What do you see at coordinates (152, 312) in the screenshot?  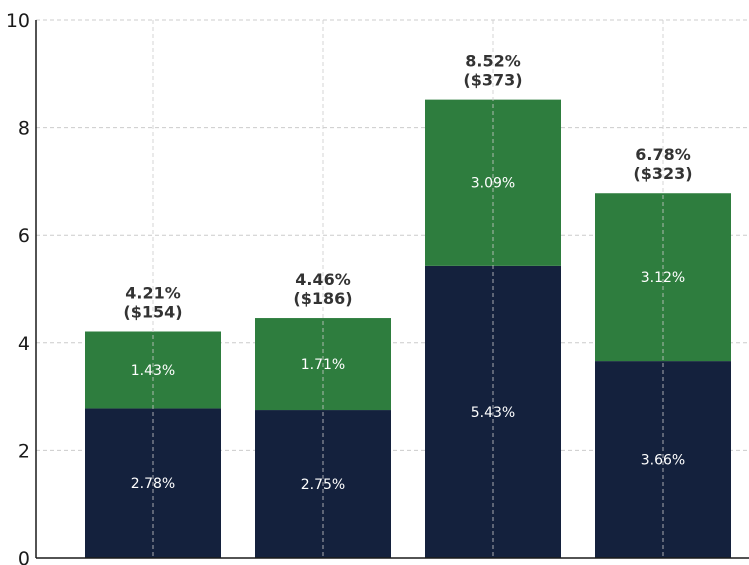 I see `total-amount-label: ($154)` at bounding box center [152, 312].